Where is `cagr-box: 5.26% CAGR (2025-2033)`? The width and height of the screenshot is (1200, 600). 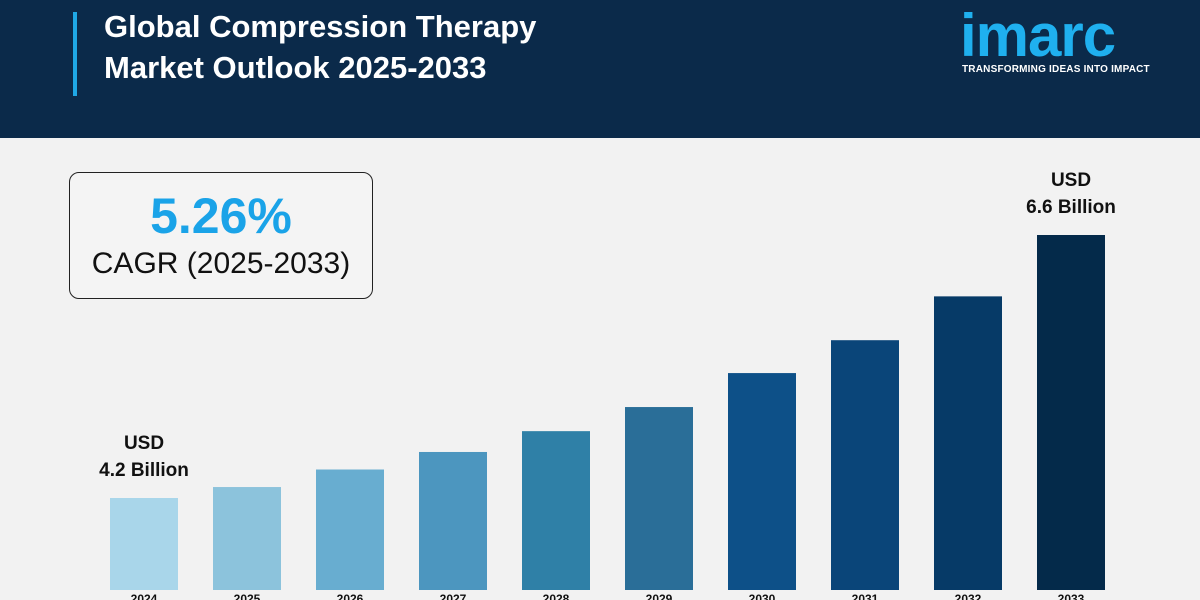
cagr-box: 5.26% CAGR (2025-2033) is located at coordinates (221, 235).